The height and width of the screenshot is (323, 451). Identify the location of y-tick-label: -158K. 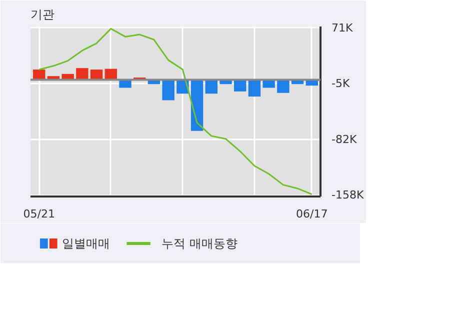
(348, 195).